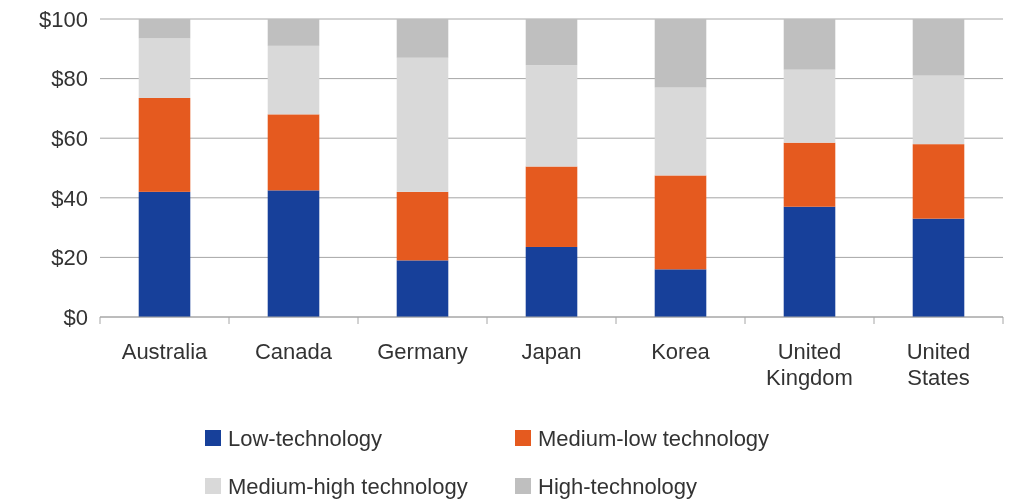 This screenshot has height=501, width=1011. I want to click on legend-label: Low-technology, so click(305, 438).